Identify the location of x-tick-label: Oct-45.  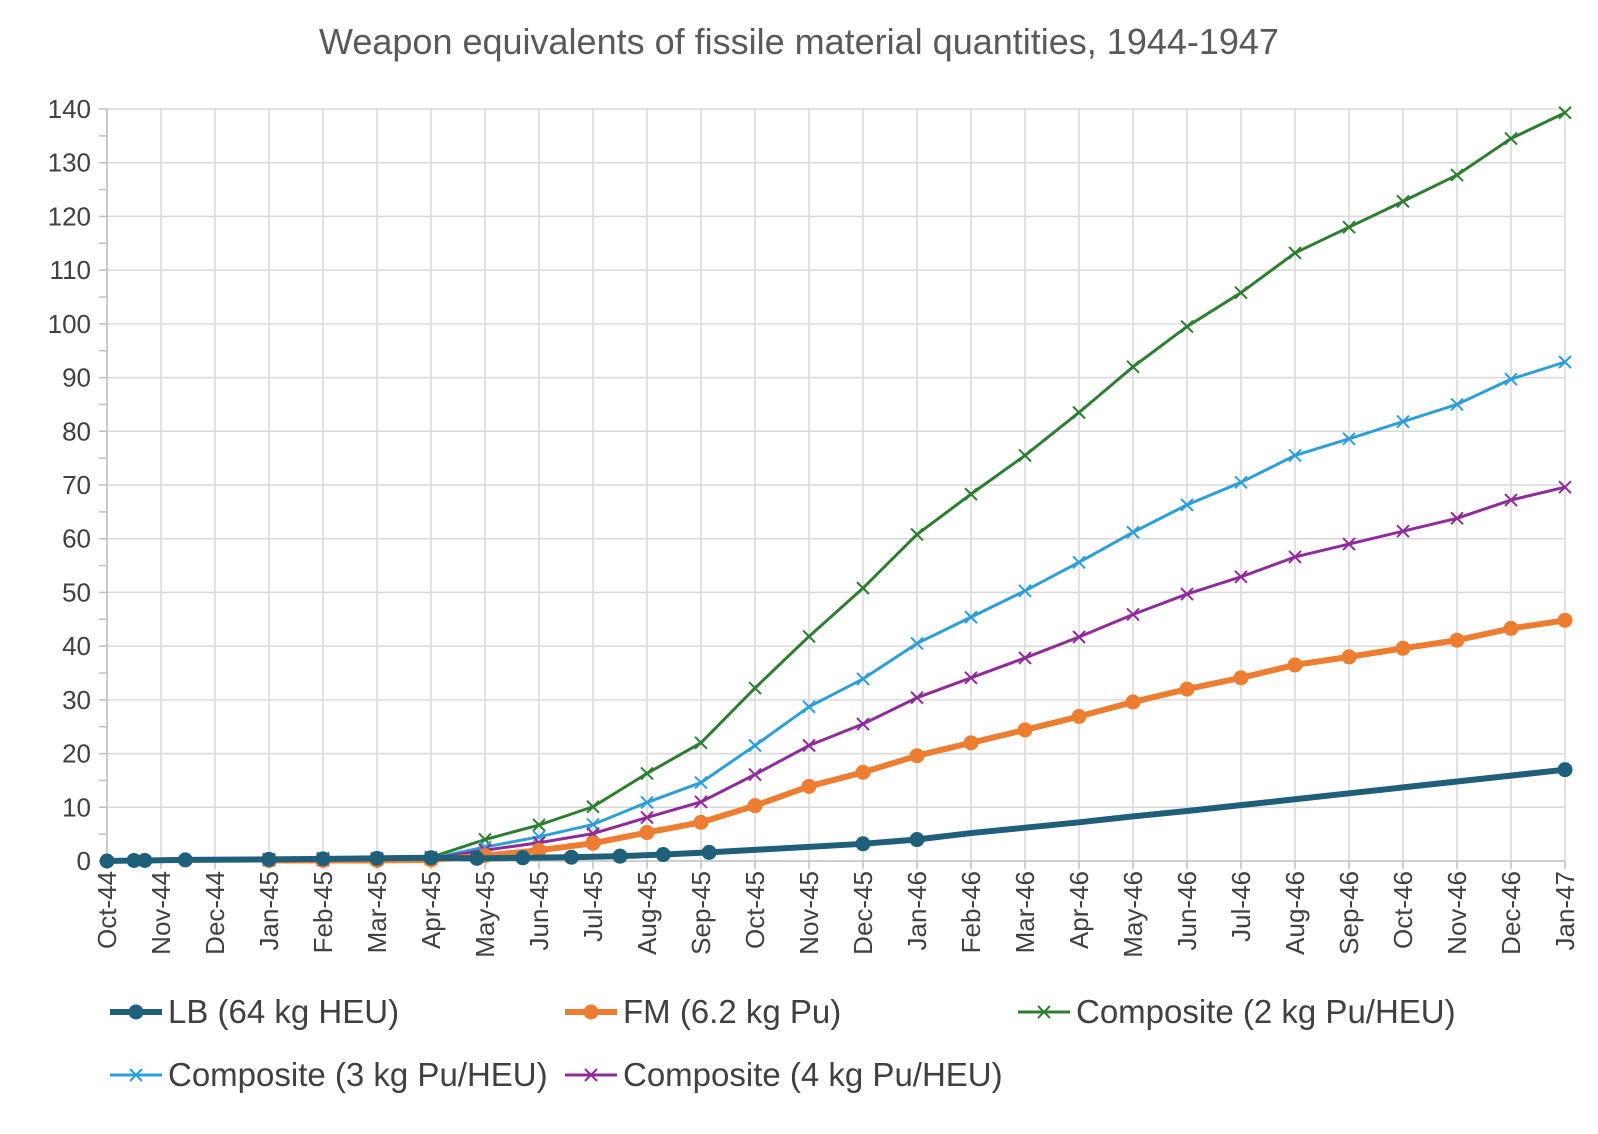
(755, 910).